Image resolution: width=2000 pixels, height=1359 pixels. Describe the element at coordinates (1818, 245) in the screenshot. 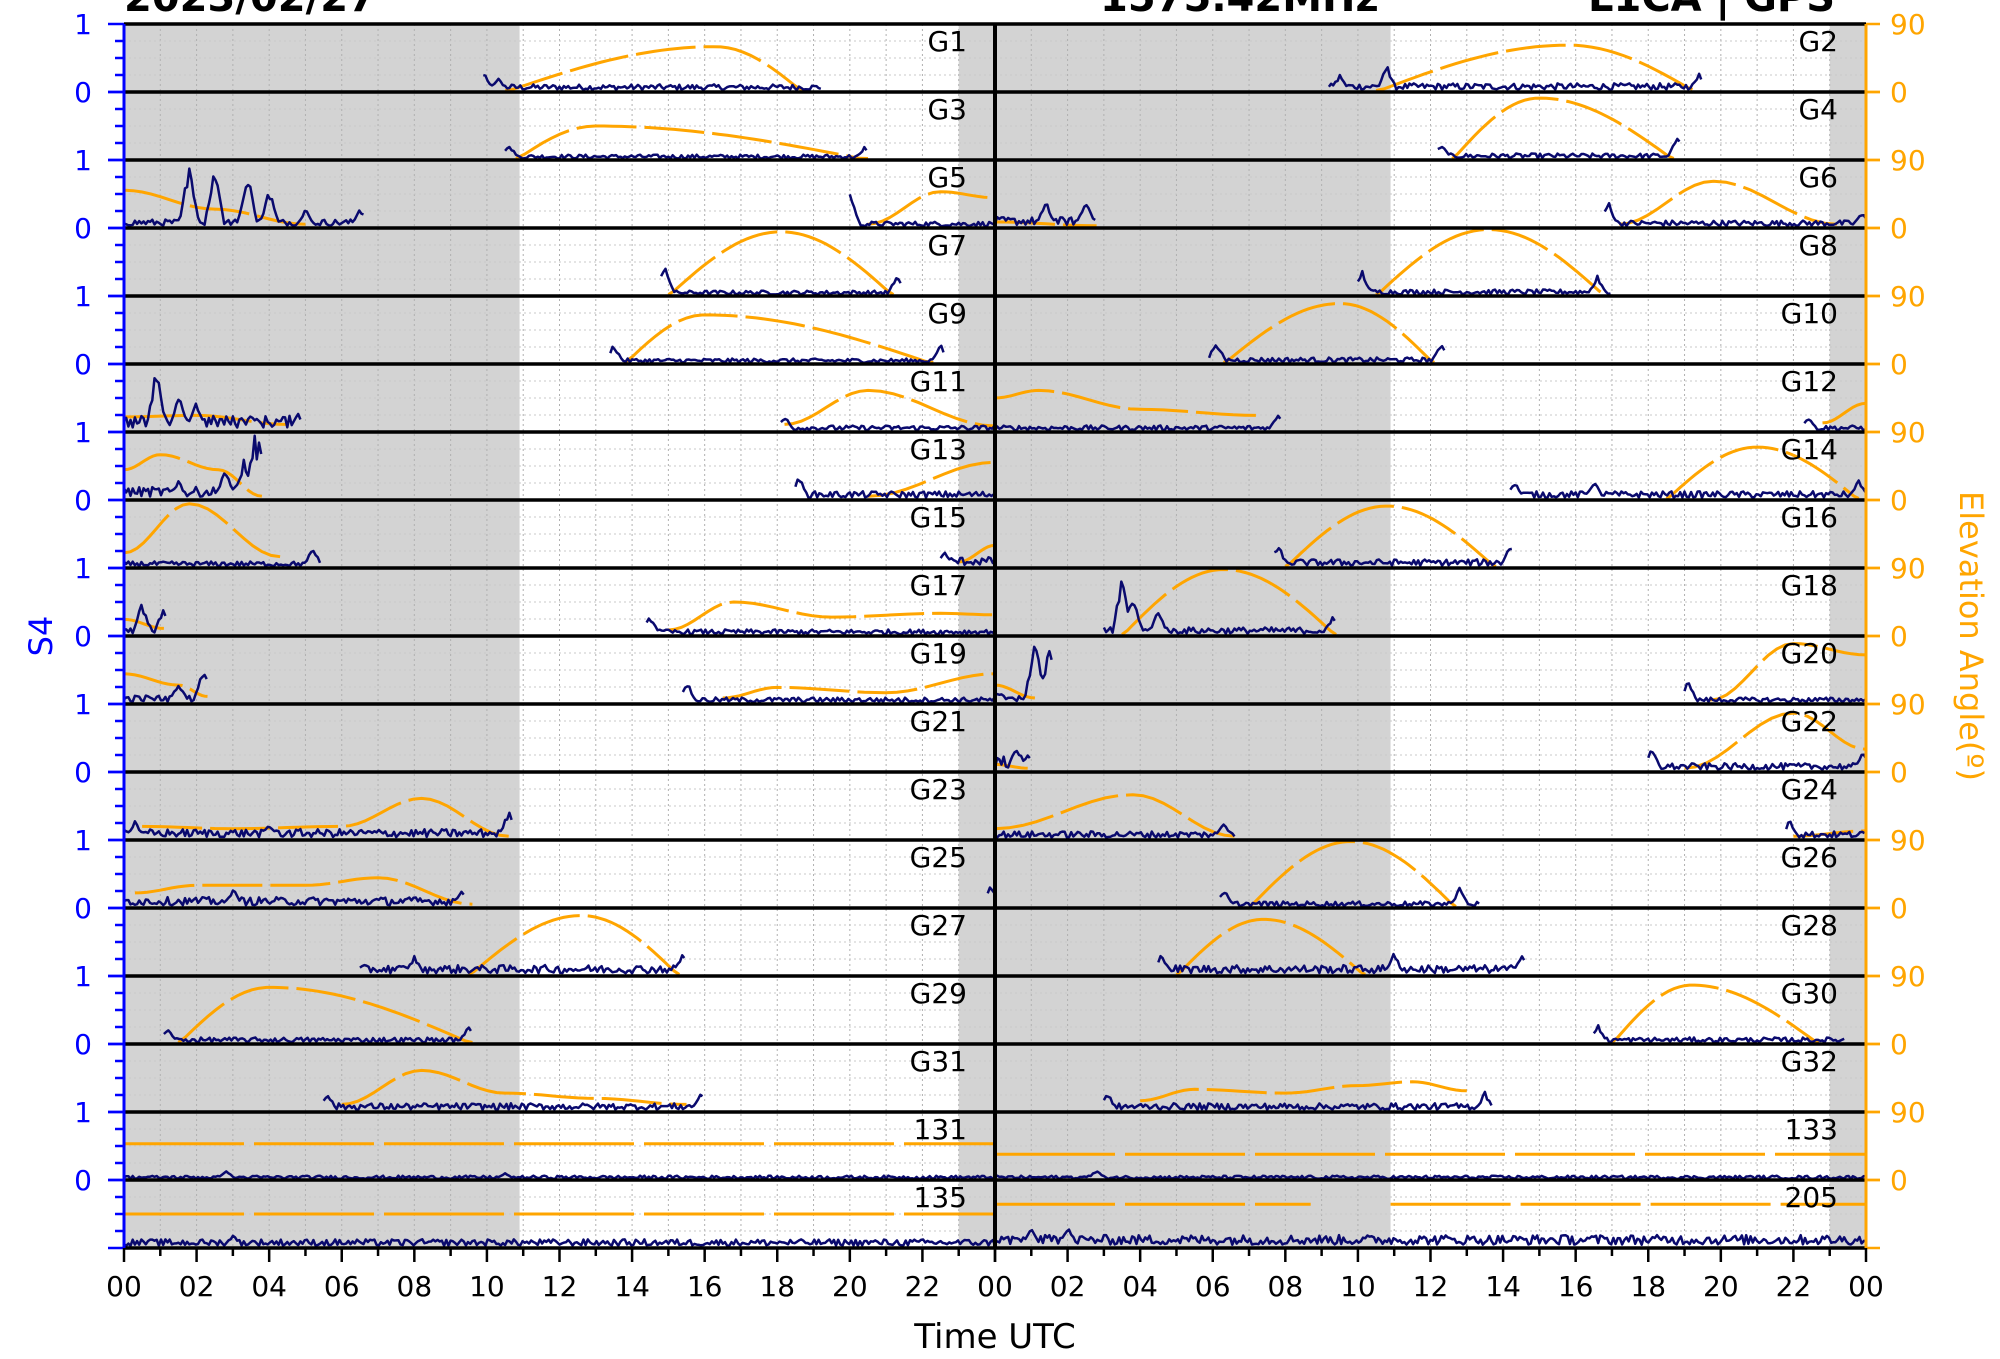

I see `panel-g8-label: G8` at that location.